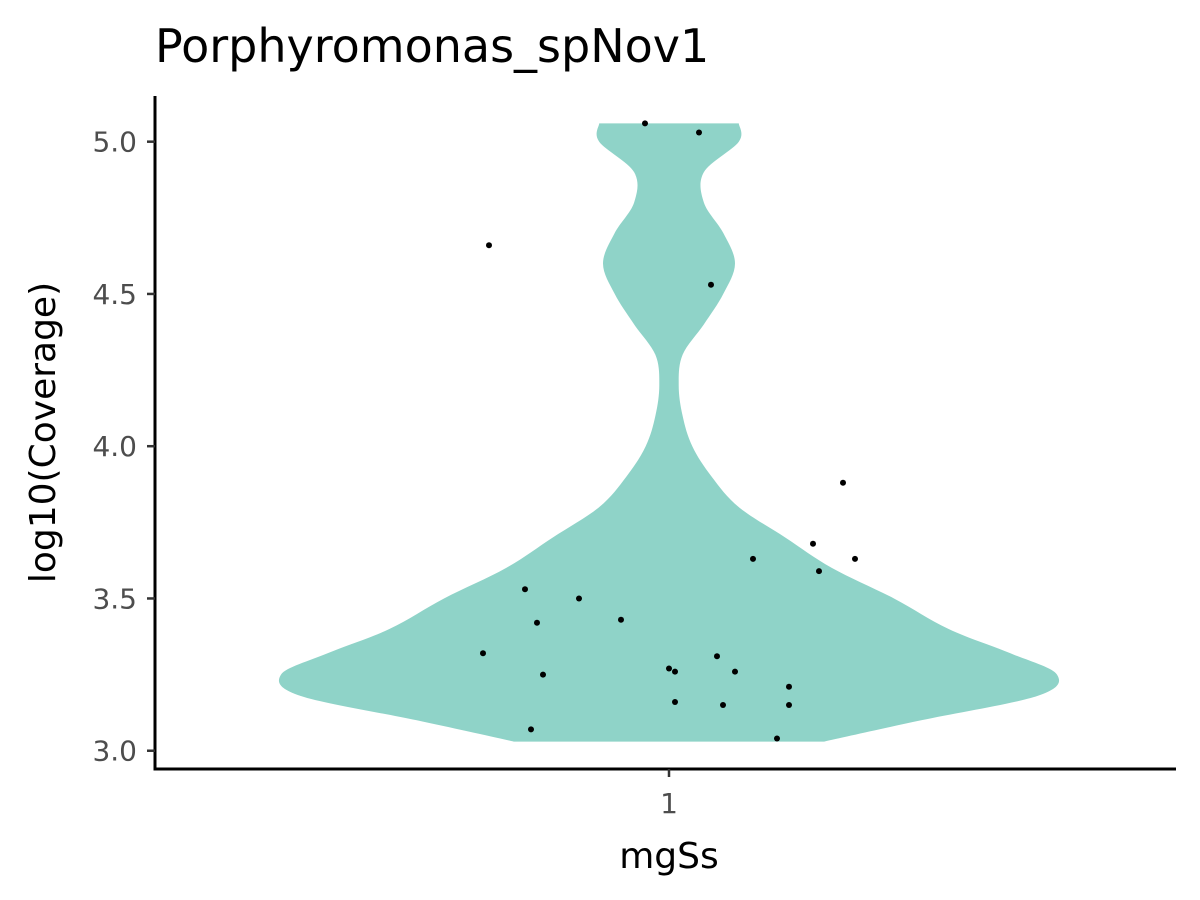 Image resolution: width=1200 pixels, height=900 pixels. What do you see at coordinates (669, 856) in the screenshot?
I see `x-axis-title: mgSs` at bounding box center [669, 856].